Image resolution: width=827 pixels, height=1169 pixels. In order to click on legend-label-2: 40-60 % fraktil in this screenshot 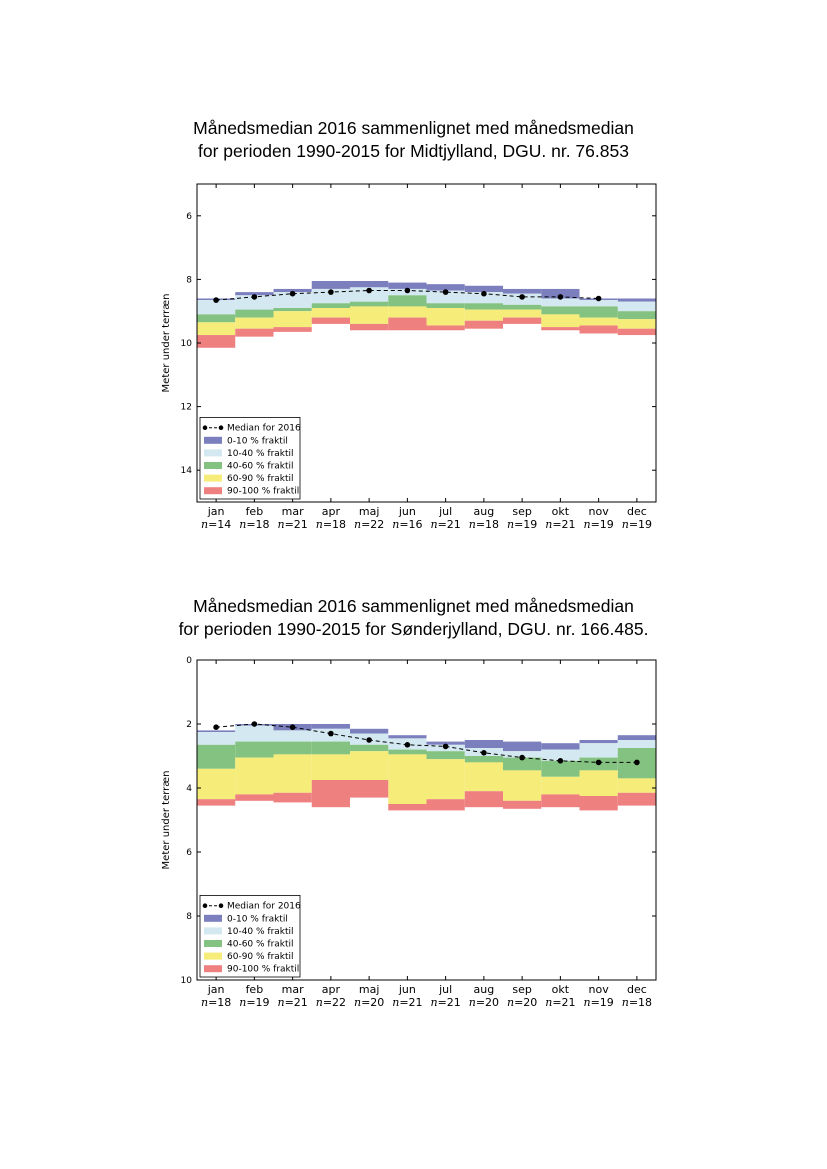, I will do `click(260, 945)`.